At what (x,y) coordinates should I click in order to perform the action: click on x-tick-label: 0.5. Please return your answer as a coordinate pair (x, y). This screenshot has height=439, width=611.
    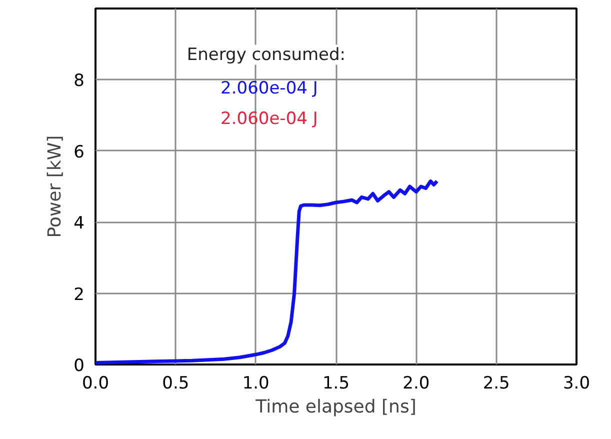
    Looking at the image, I should click on (176, 384).